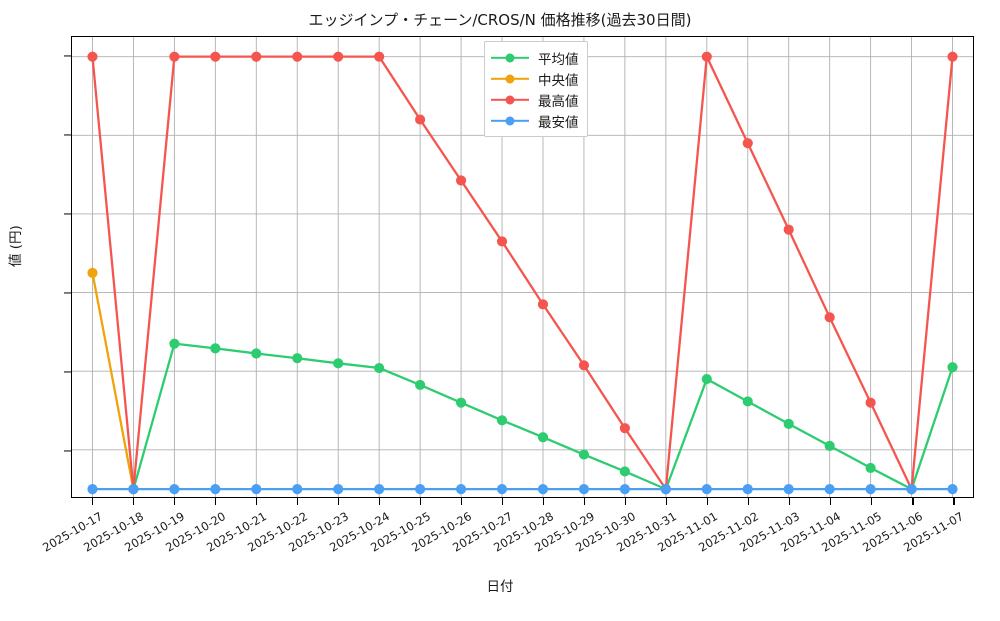 Image resolution: width=1000 pixels, height=621 pixels. Describe the element at coordinates (606, 532) in the screenshot. I see `x-tick-label: 2025-10-30` at that location.